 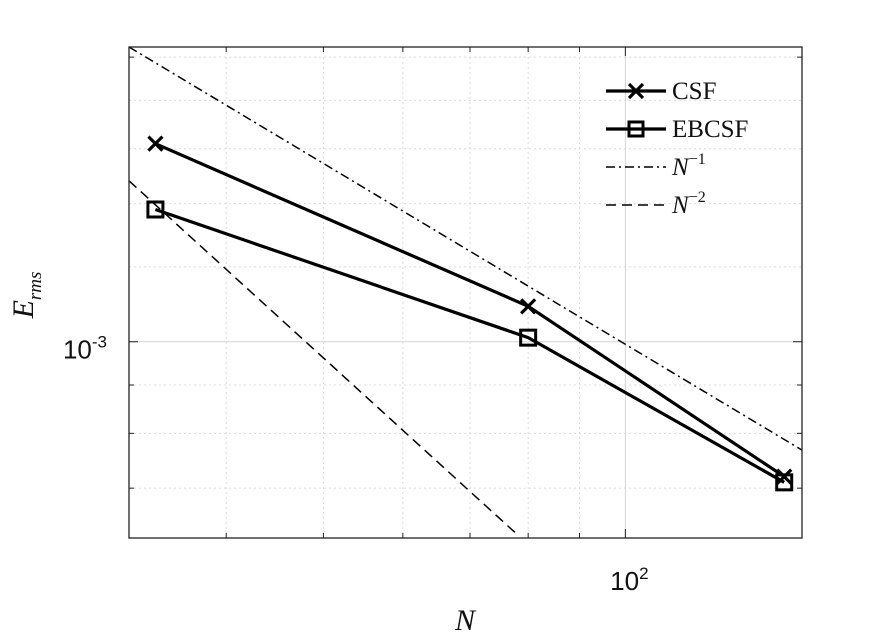 I want to click on xtick-base: 10, so click(x=624, y=581).